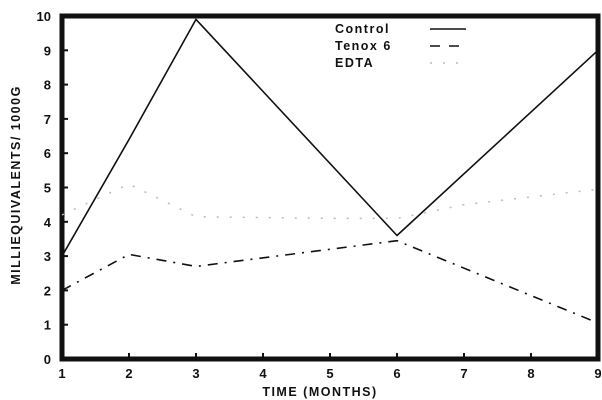  I want to click on y-tick-label: 1, so click(47, 325).